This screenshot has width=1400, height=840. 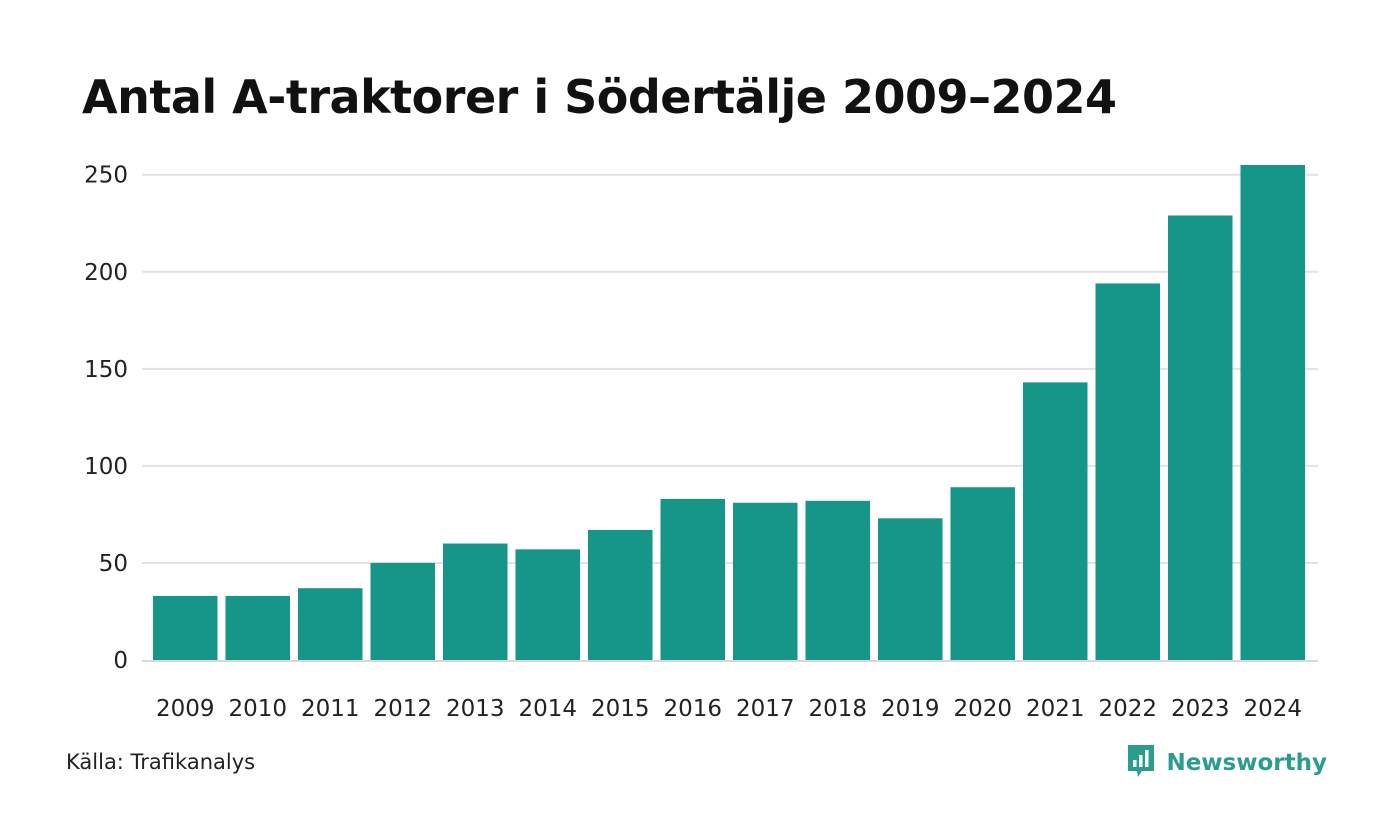 What do you see at coordinates (1272, 412) in the screenshot?
I see `bar-2024` at bounding box center [1272, 412].